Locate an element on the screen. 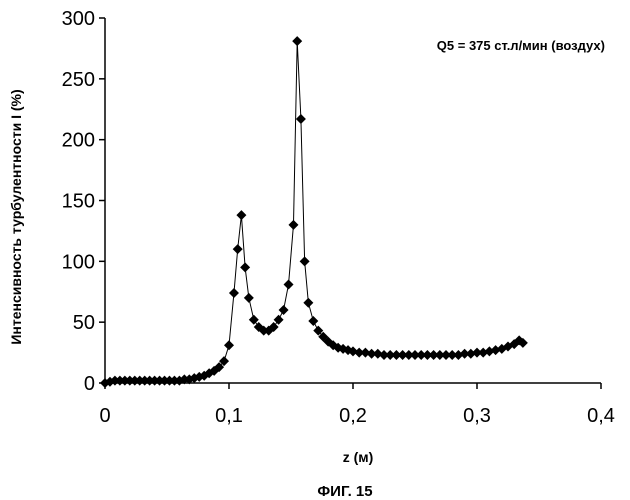  y-tick-label: 300 is located at coordinates (78, 19).